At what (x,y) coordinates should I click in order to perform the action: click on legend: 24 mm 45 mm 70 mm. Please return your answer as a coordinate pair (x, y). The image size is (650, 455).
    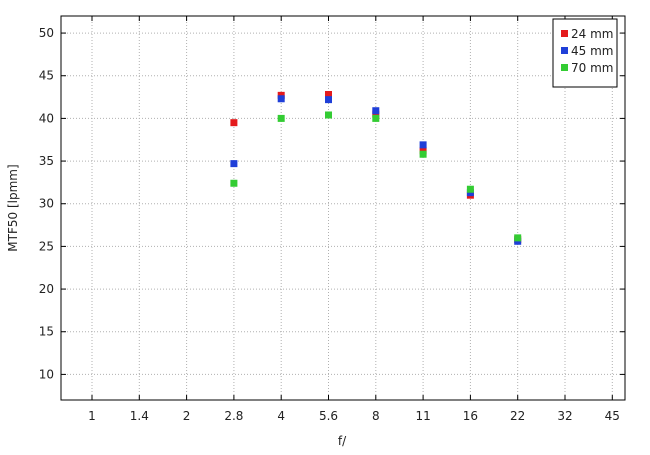
    Looking at the image, I should click on (585, 53).